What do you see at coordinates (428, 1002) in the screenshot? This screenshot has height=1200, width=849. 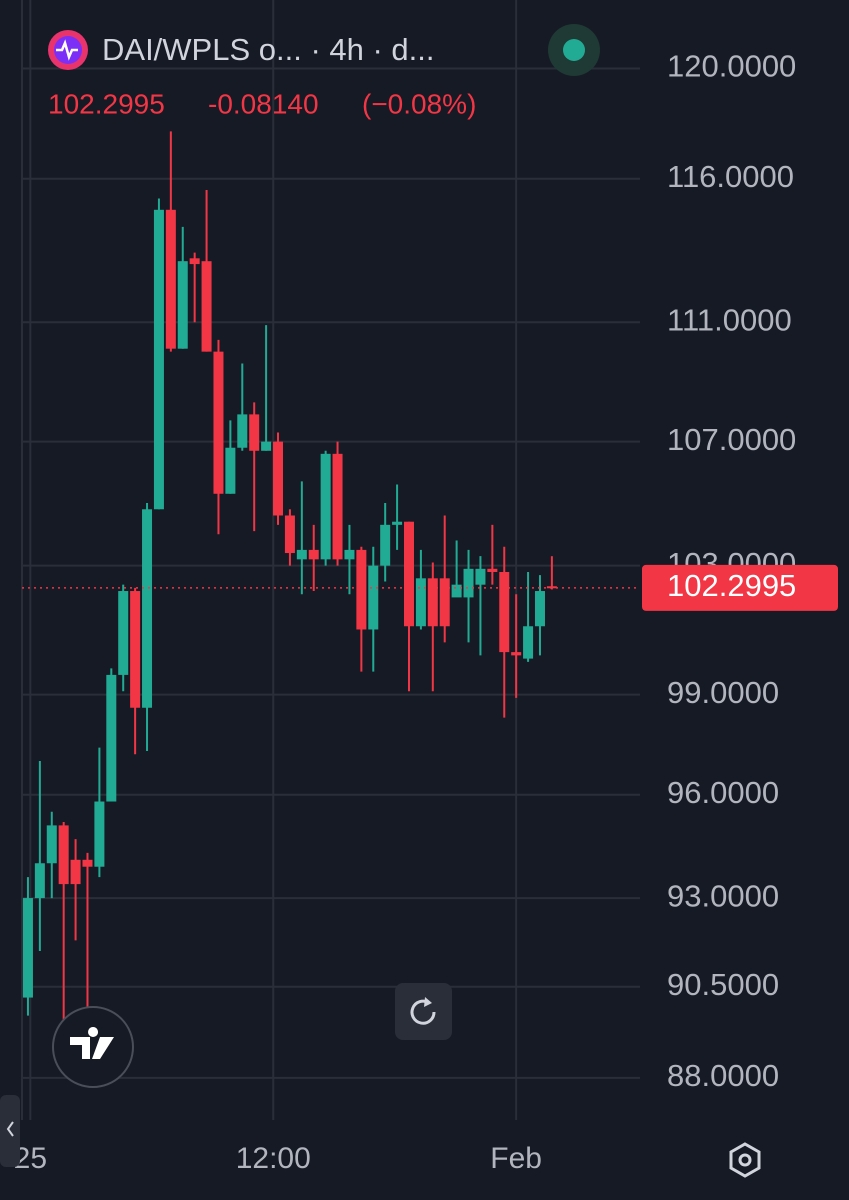 I see `reset-icon-arrow` at bounding box center [428, 1002].